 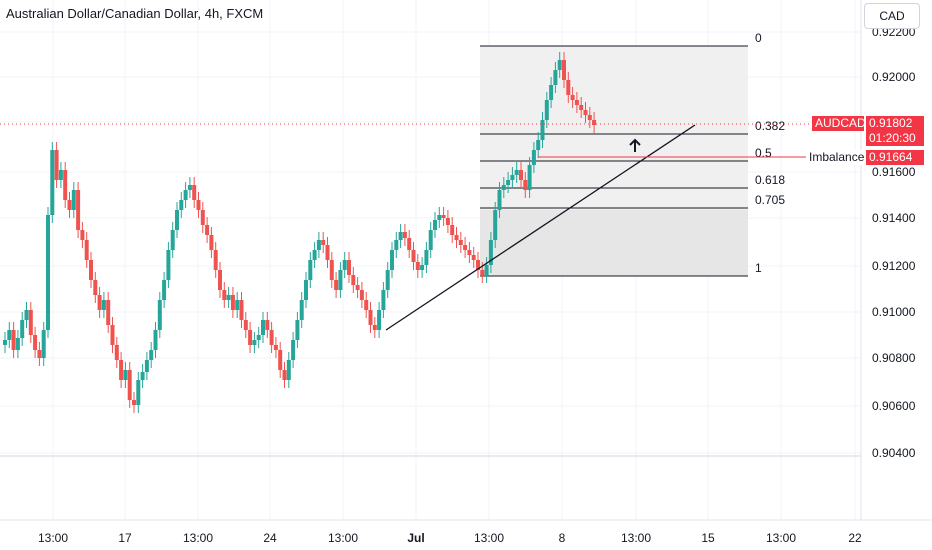 What do you see at coordinates (770, 200) in the screenshot?
I see `fib-level-label: 0.705` at bounding box center [770, 200].